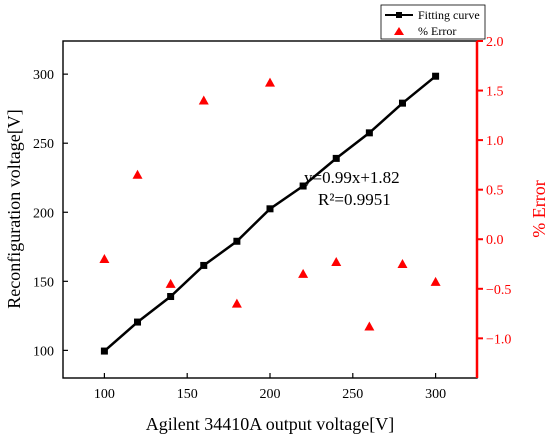 This screenshot has width=550, height=442. Describe the element at coordinates (270, 424) in the screenshot. I see `x-axis-title: Agilent 34410A output voltage[V]` at that location.